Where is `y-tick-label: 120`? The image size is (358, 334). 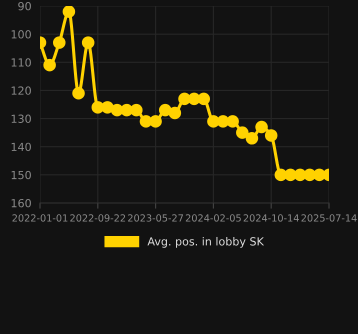
y-tick-label: 120 is located at coordinates (21, 90).